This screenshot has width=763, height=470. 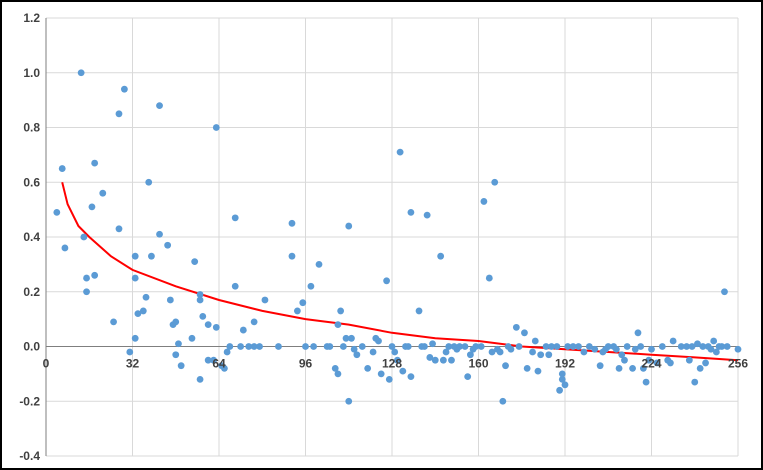 I want to click on x-tick-labels: 0 32 64 96 128 160 192 224 256, so click(x=396, y=364).